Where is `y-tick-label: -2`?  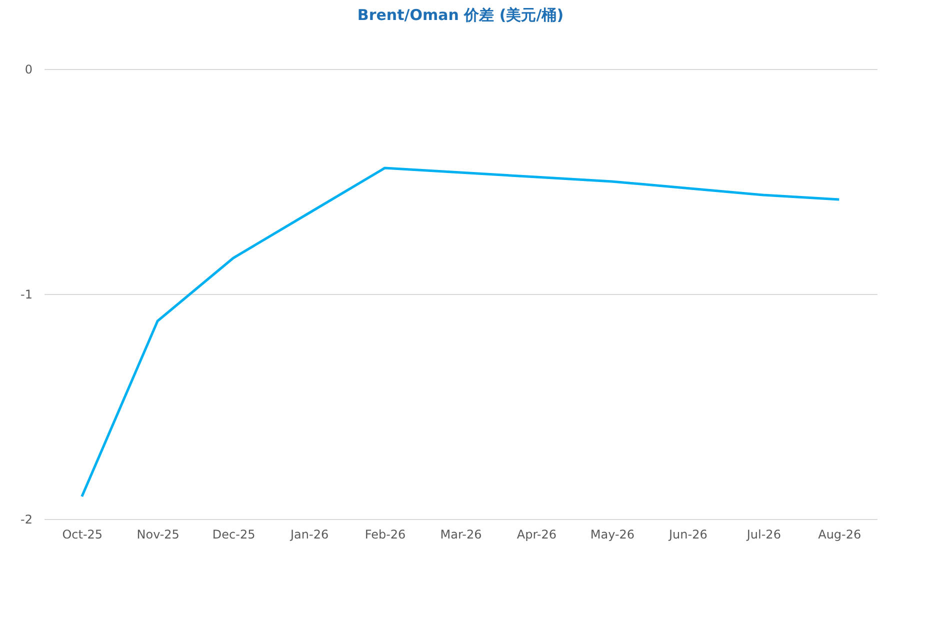
y-tick-label: -2 is located at coordinates (26, 519).